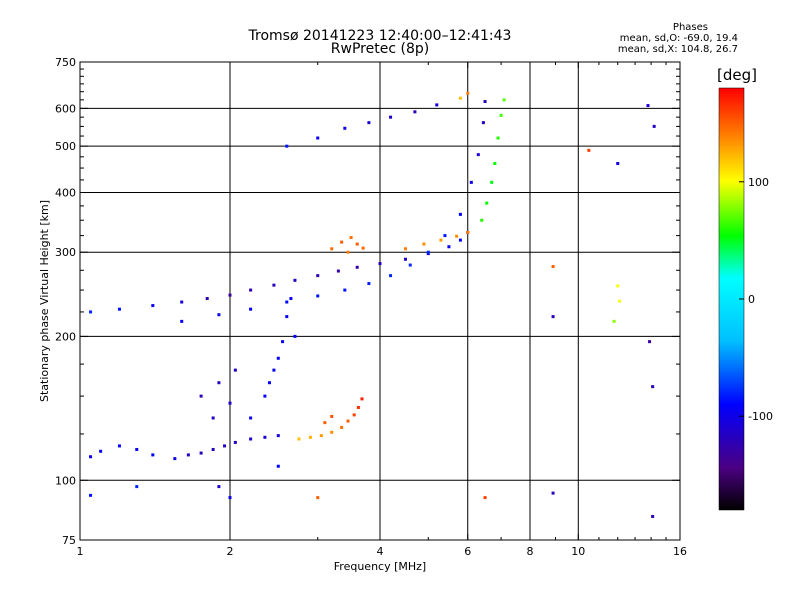 The width and height of the screenshot is (800, 600). Describe the element at coordinates (65, 146) in the screenshot. I see `y-tick-label: 500` at that location.